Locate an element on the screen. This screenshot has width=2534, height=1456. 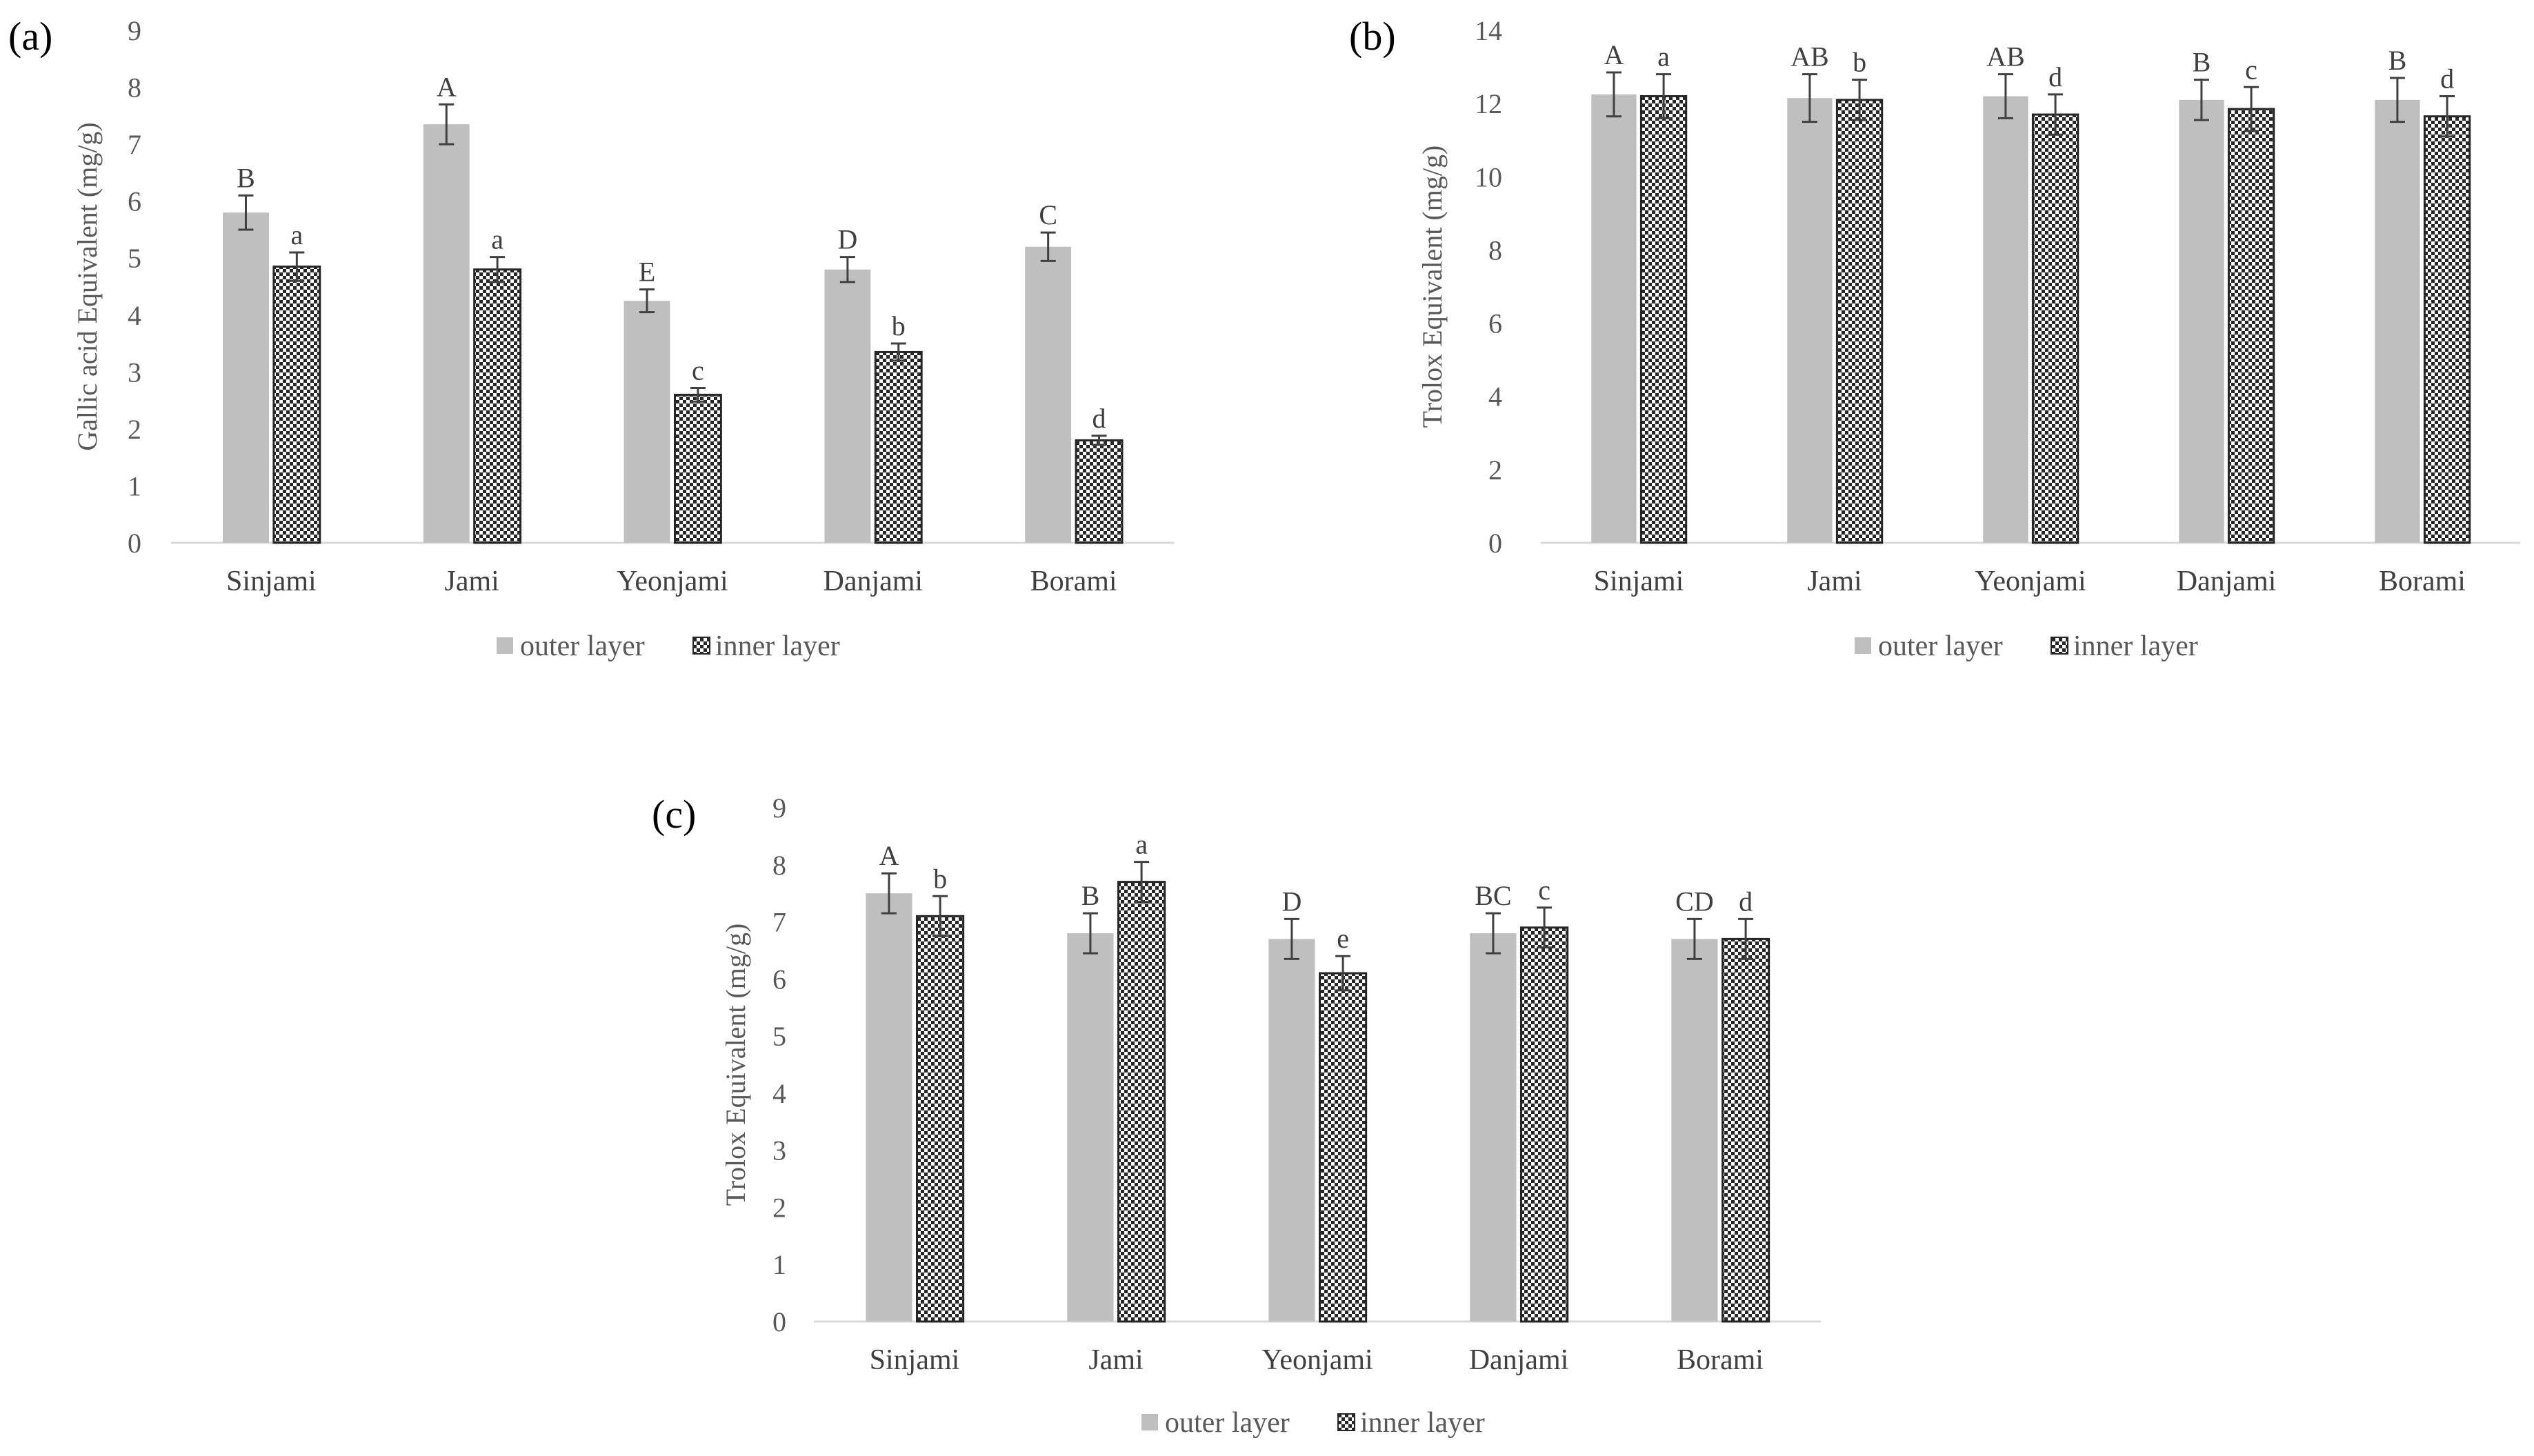
significance-label: BC is located at coordinates (1493, 895).